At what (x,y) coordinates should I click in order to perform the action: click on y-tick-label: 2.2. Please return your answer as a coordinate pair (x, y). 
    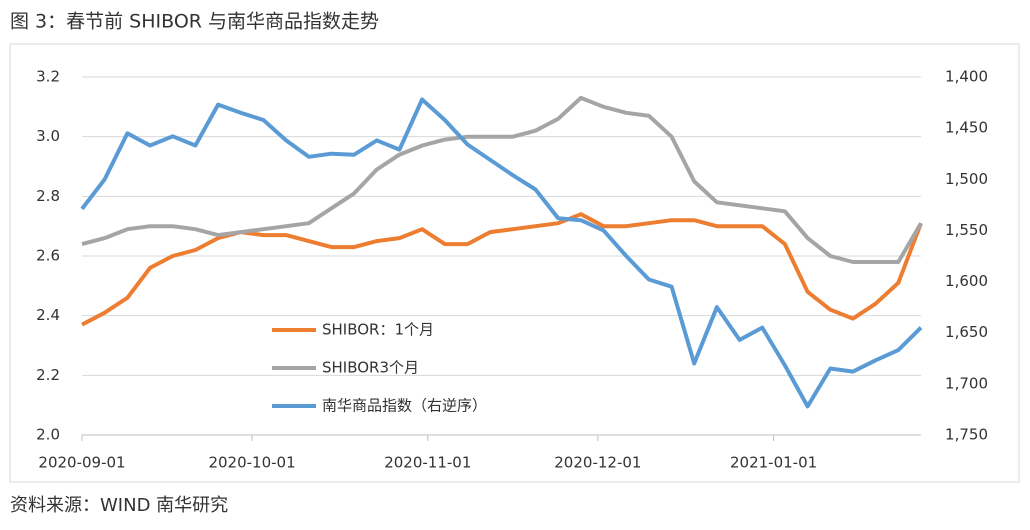
    Looking at the image, I should click on (48, 375).